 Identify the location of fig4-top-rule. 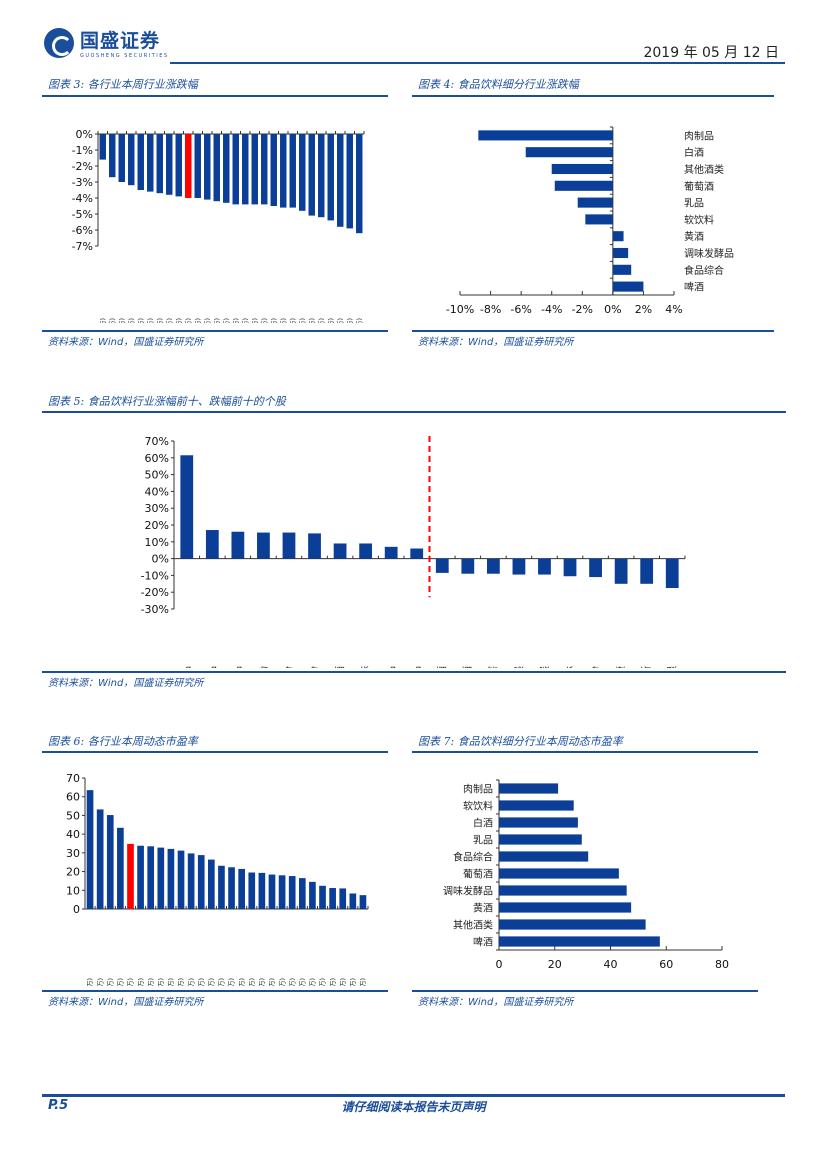
(593, 96).